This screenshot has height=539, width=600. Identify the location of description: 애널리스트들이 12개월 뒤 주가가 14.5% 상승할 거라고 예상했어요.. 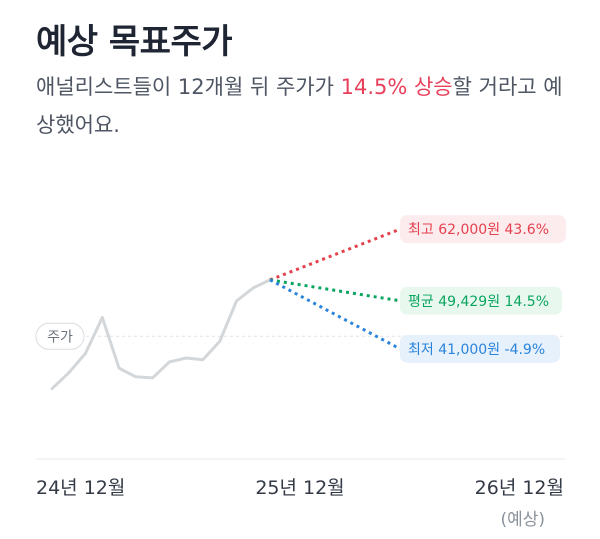
(306, 106).